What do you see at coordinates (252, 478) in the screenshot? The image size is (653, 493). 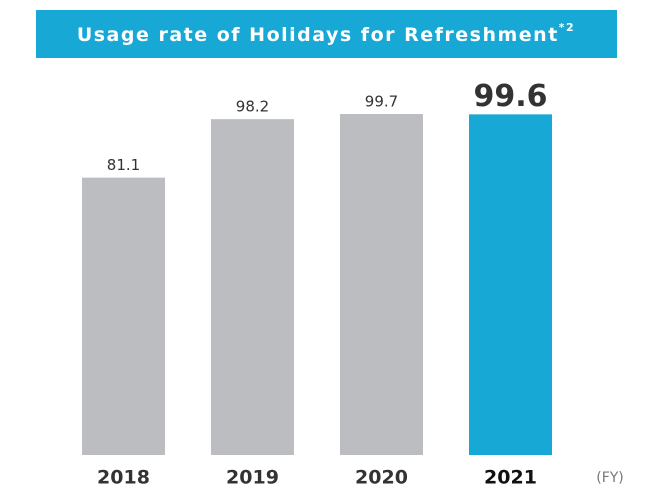 I see `x-tick-label: 2019` at bounding box center [252, 478].